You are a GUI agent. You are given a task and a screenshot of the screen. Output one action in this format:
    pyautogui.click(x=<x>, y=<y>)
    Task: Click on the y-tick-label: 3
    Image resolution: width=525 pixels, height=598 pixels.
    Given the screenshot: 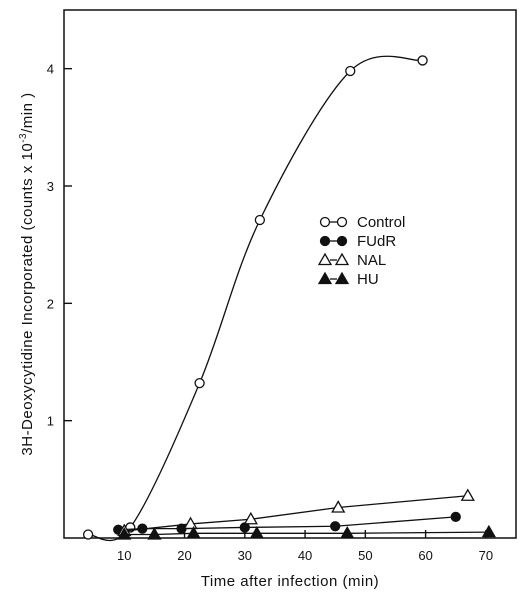 What is the action you would take?
    pyautogui.click(x=50, y=186)
    